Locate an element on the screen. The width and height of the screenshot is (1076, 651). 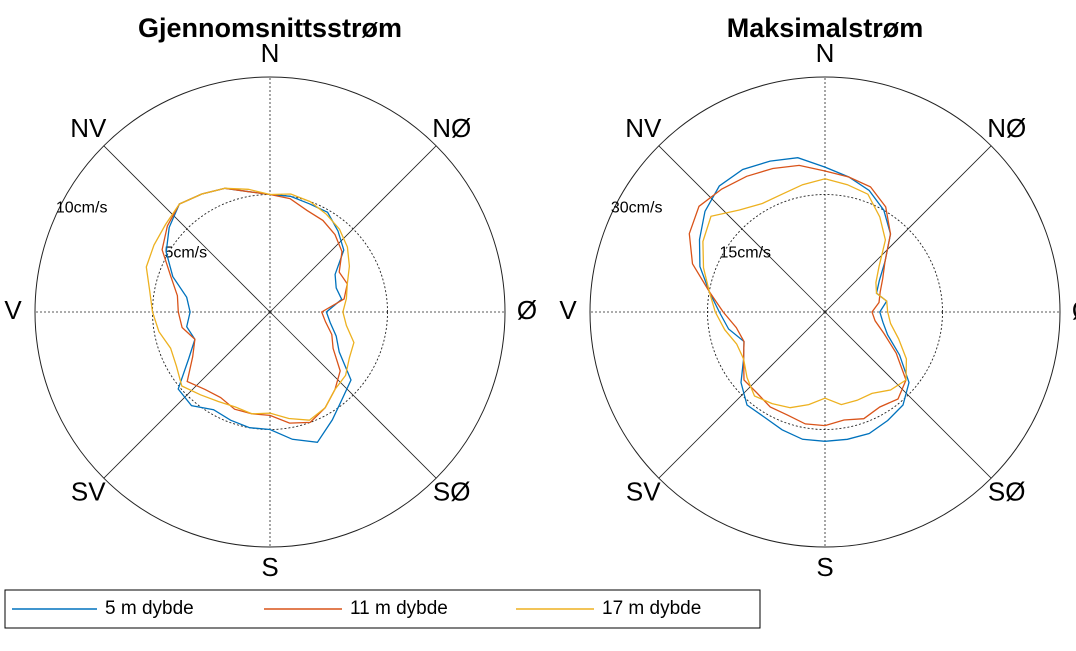
legend-label: 17 m dybde is located at coordinates (651, 608).